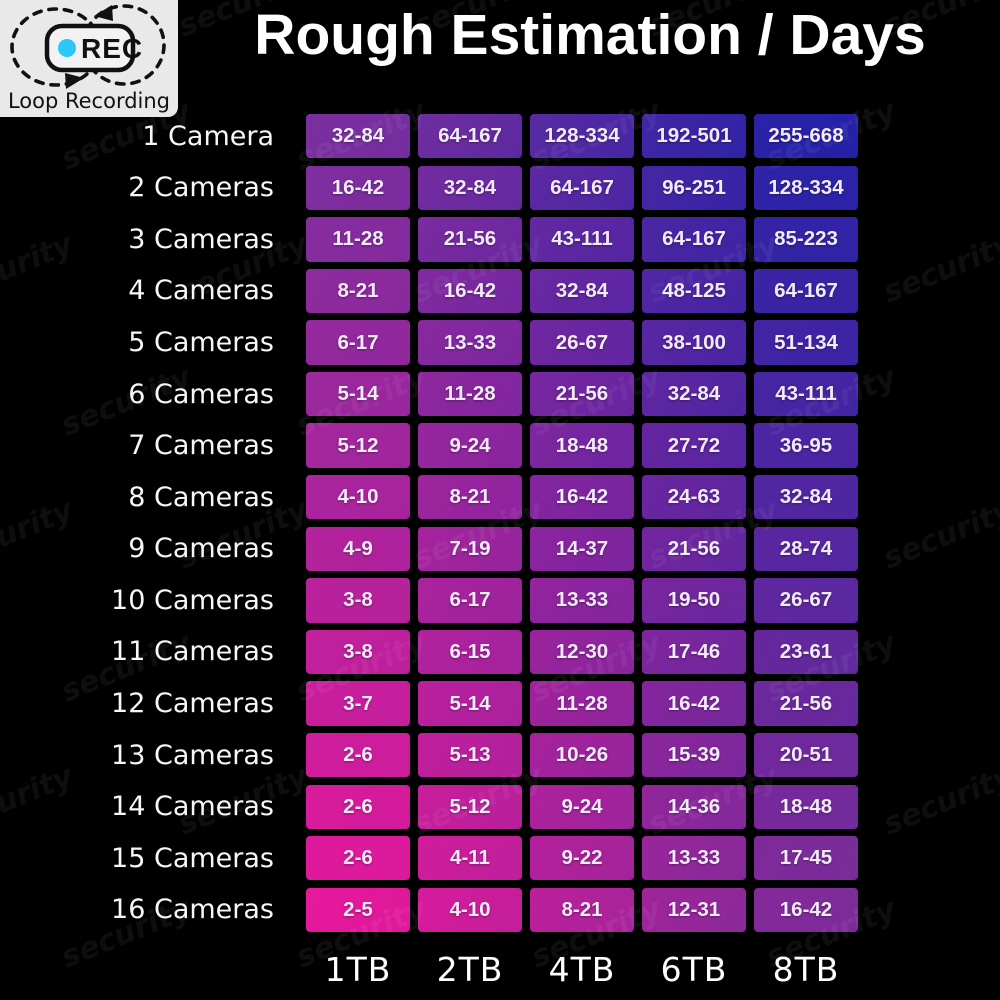 Image resolution: width=1000 pixels, height=1000 pixels. What do you see at coordinates (694, 652) in the screenshot?
I see `table-cell: 17-46` at bounding box center [694, 652].